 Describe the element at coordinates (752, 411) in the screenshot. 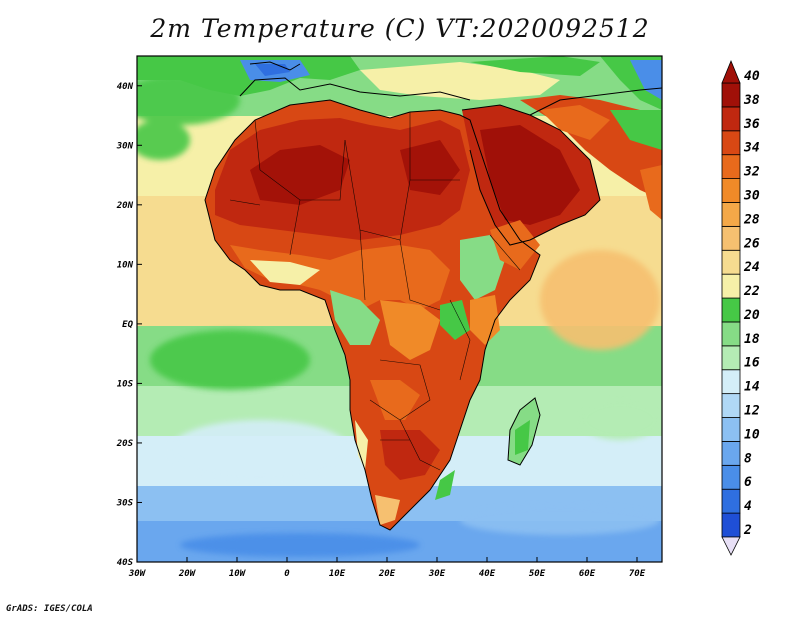

I see `colorbar-label: 12` at that location.